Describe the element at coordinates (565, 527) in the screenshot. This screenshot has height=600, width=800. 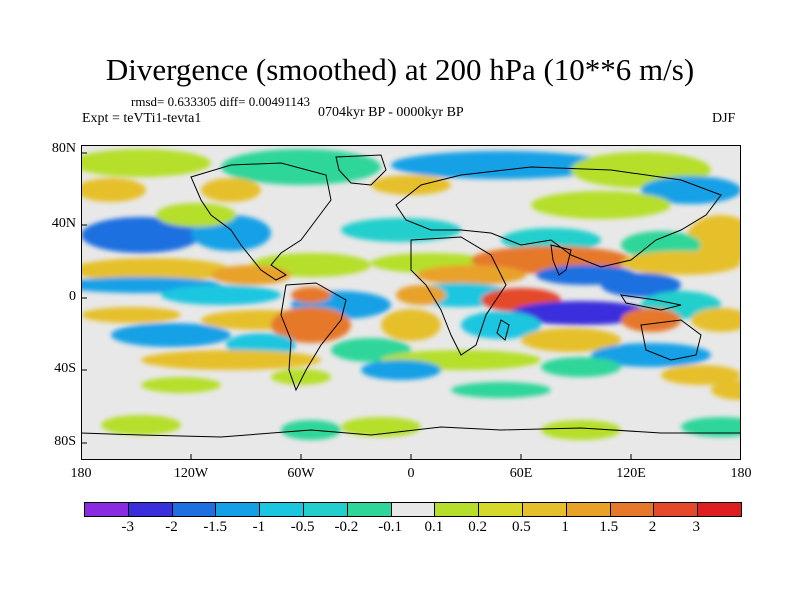
I see `colorbar-label: 1` at that location.